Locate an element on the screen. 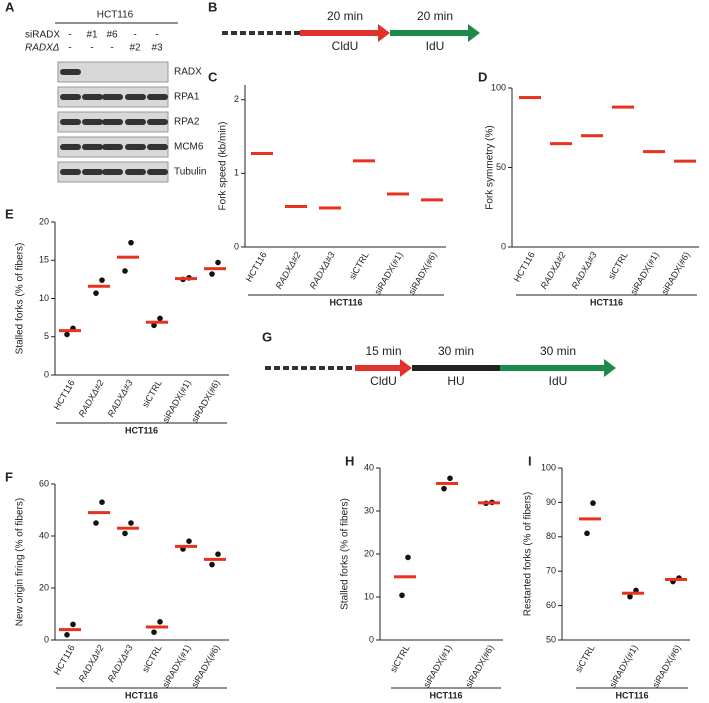 The width and height of the screenshot is (709, 703). band-label: Tubulin is located at coordinates (190, 172).